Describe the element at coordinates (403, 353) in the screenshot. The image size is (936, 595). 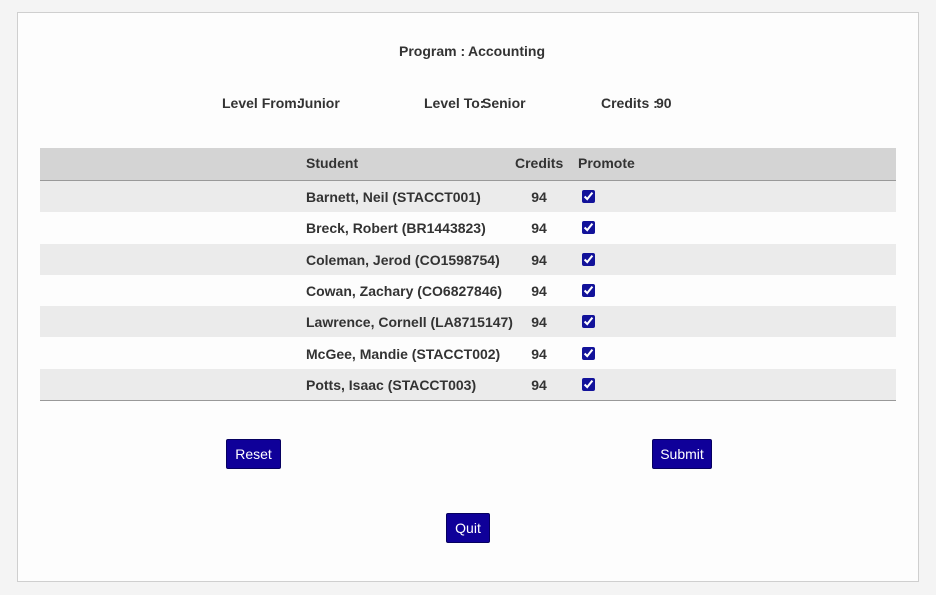
I see `student-name: McGee, Mandie (STACCT002)` at that location.